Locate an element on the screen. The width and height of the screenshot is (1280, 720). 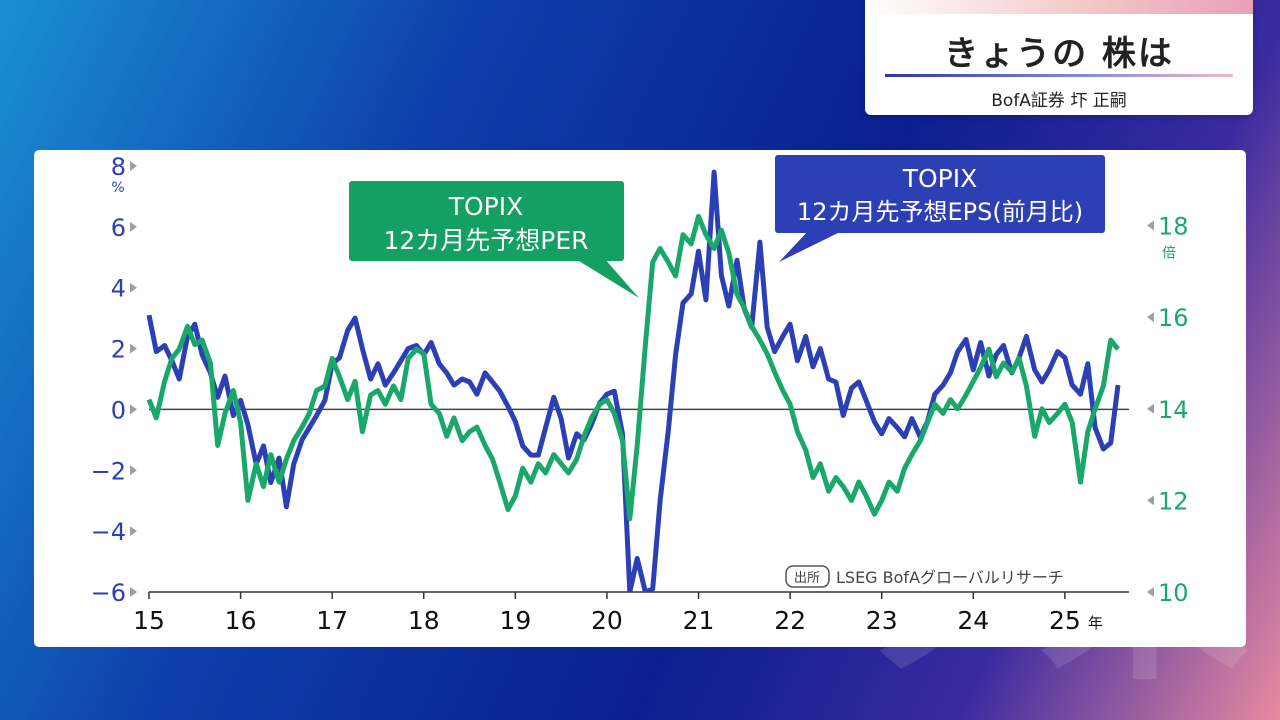
x-tick-label: 17 is located at coordinates (332, 620).